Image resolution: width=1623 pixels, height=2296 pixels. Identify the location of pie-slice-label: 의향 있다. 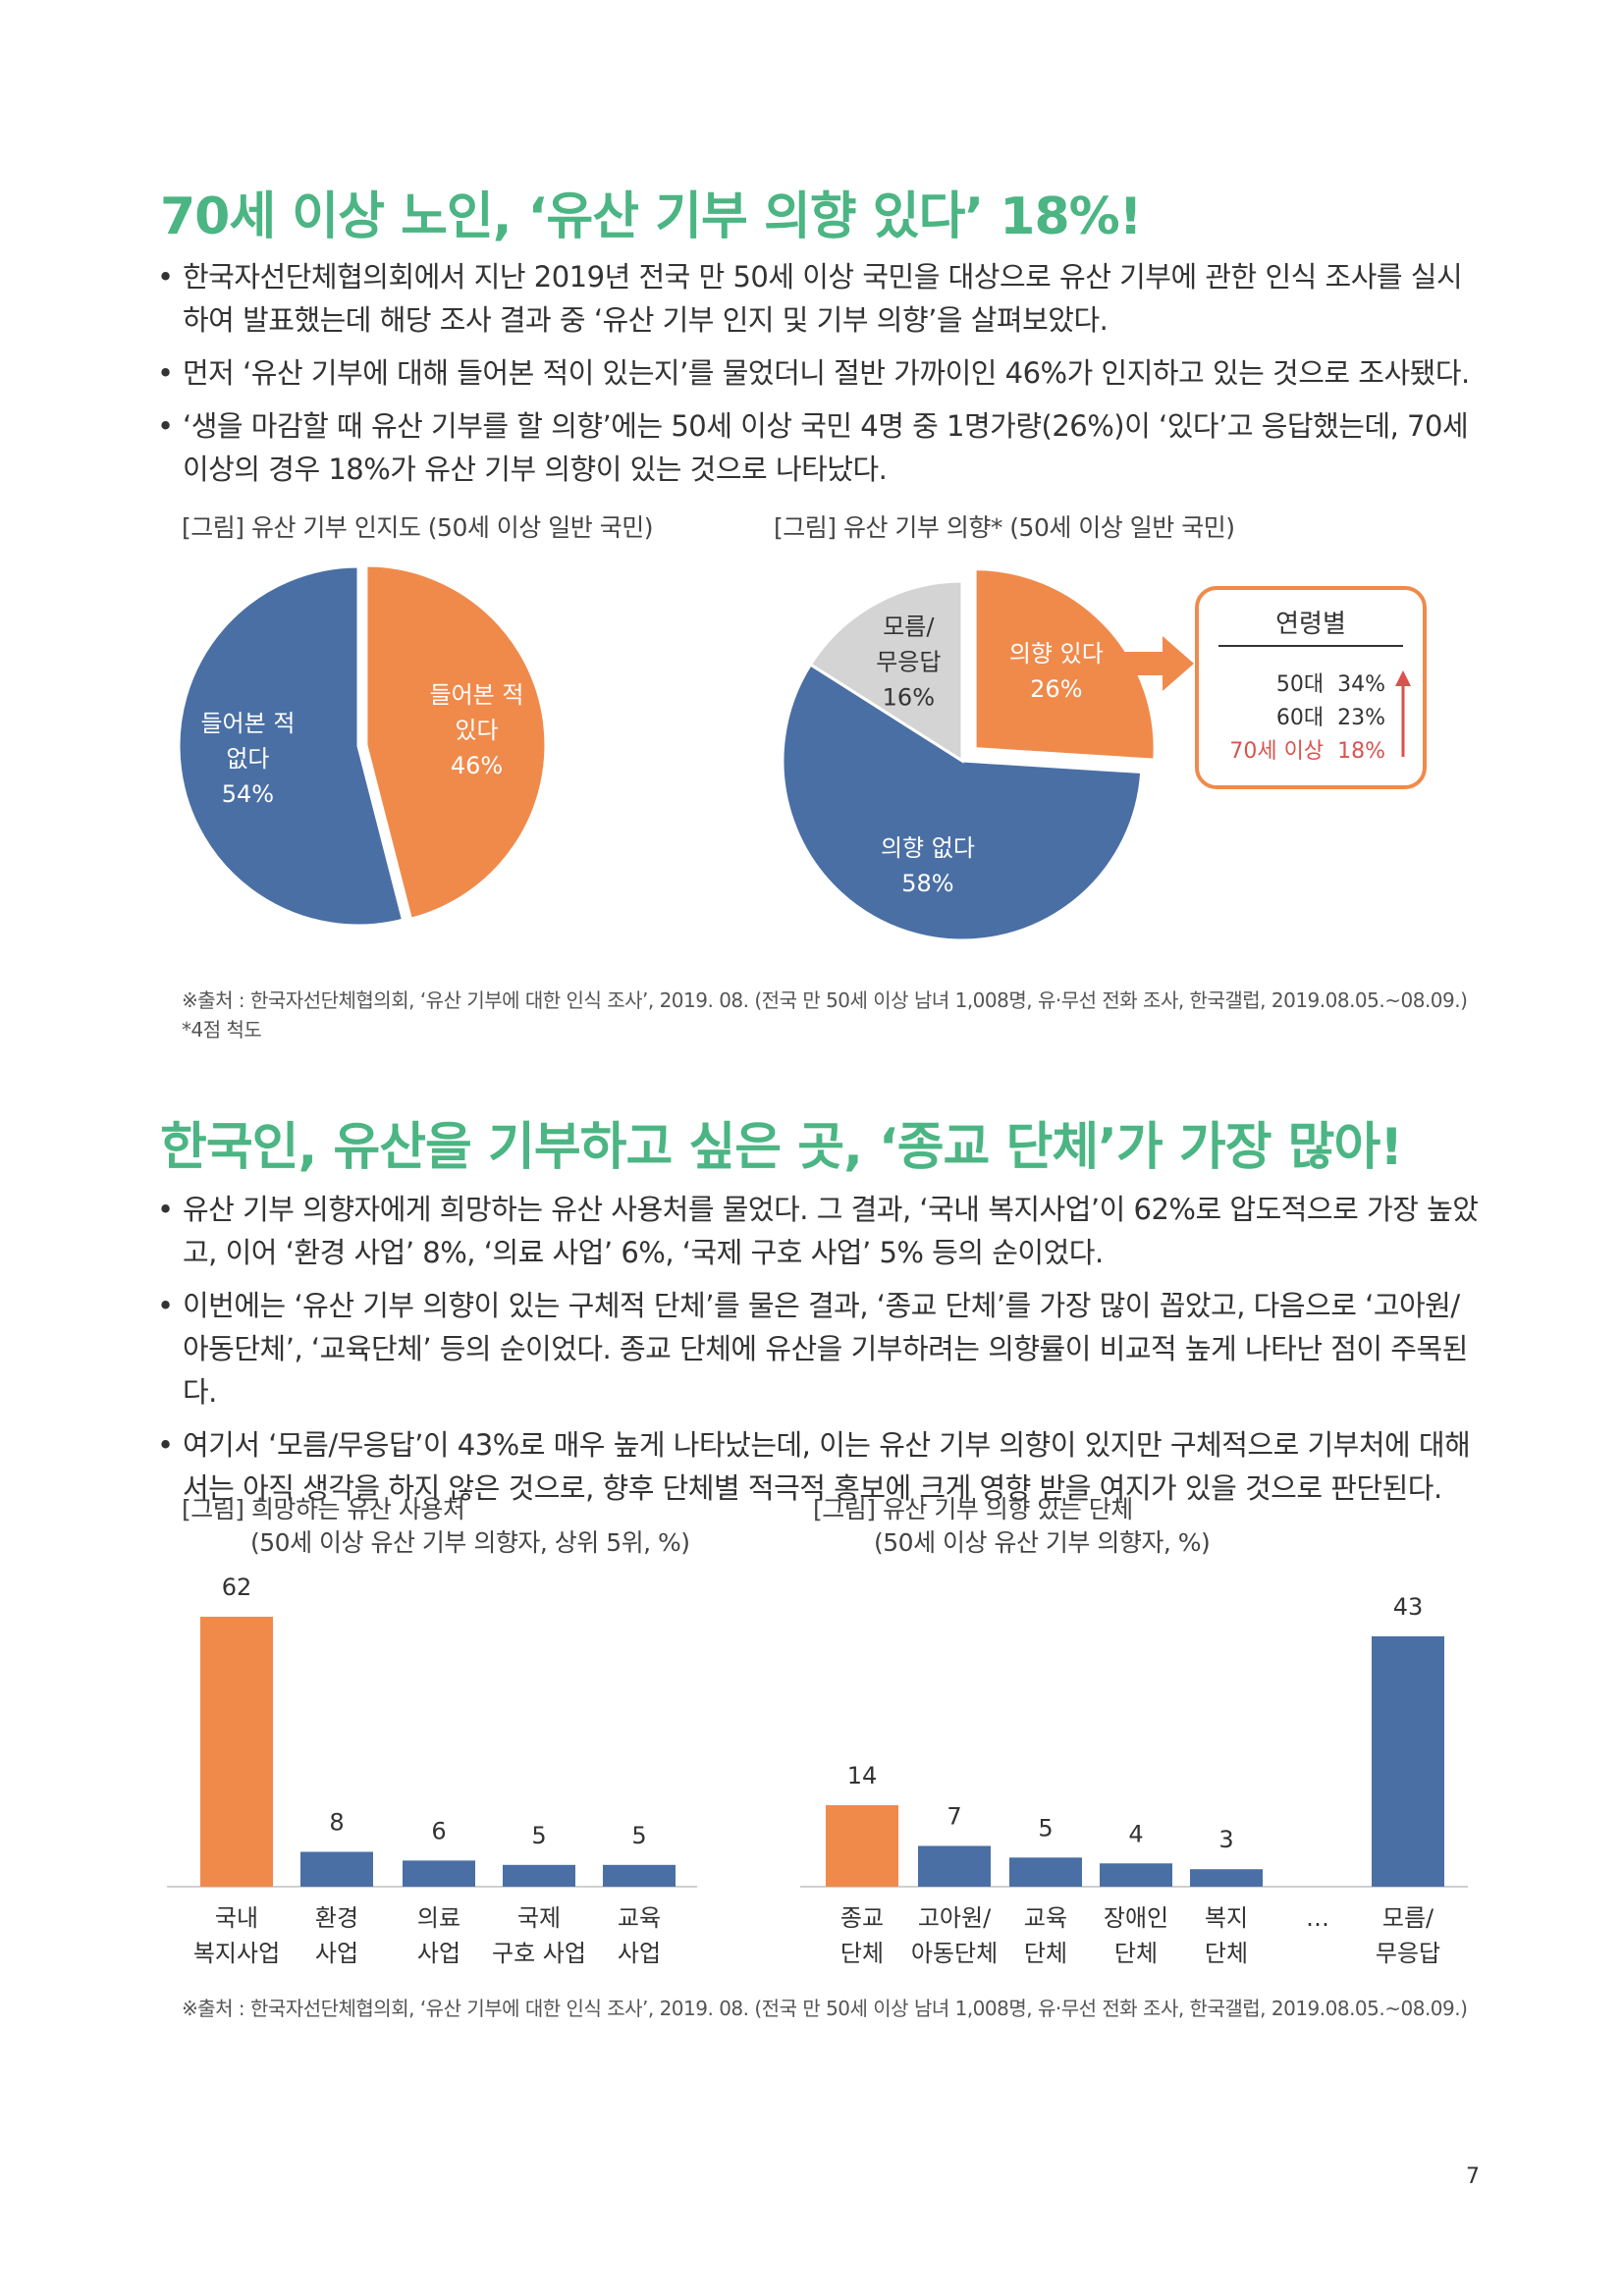
(1056, 653).